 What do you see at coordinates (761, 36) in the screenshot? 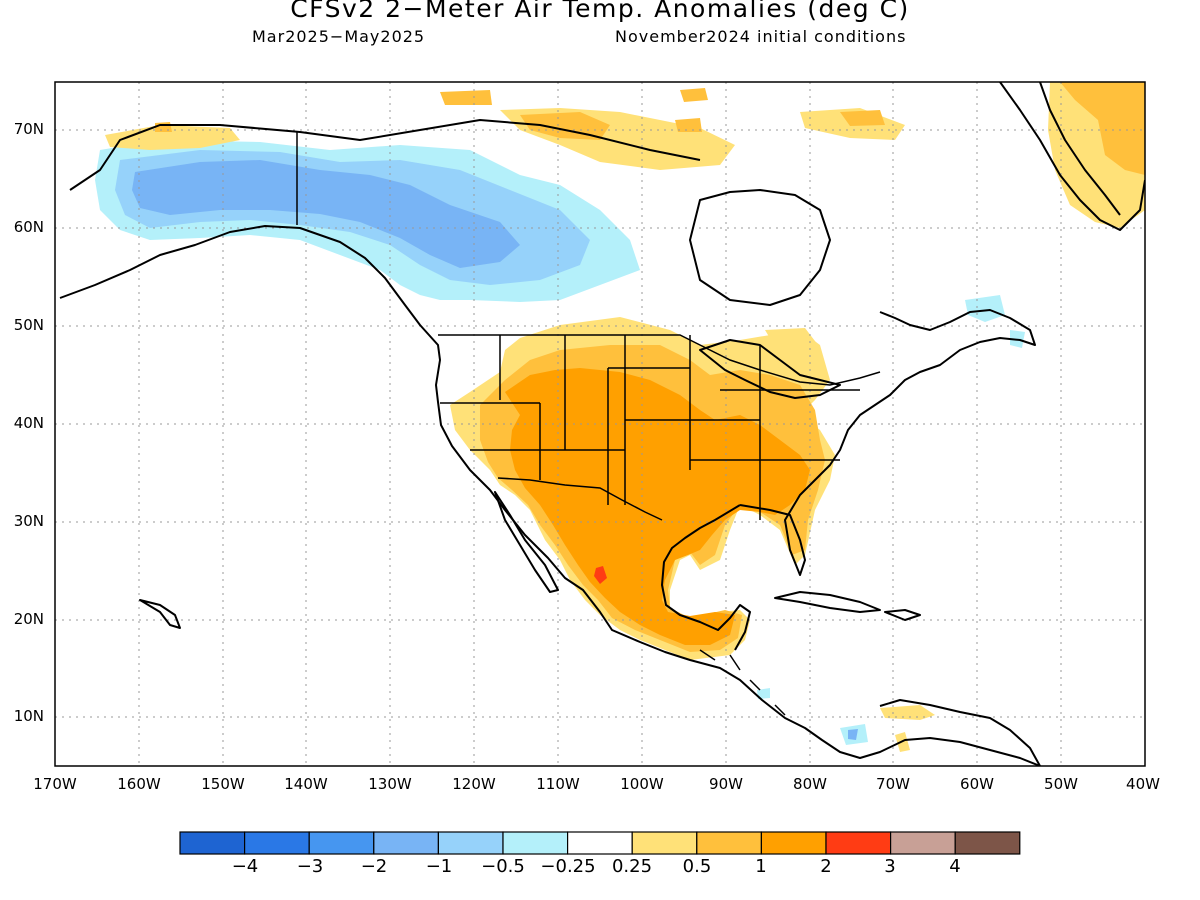
I see `initial-conditions: November2024 initial conditions` at bounding box center [761, 36].